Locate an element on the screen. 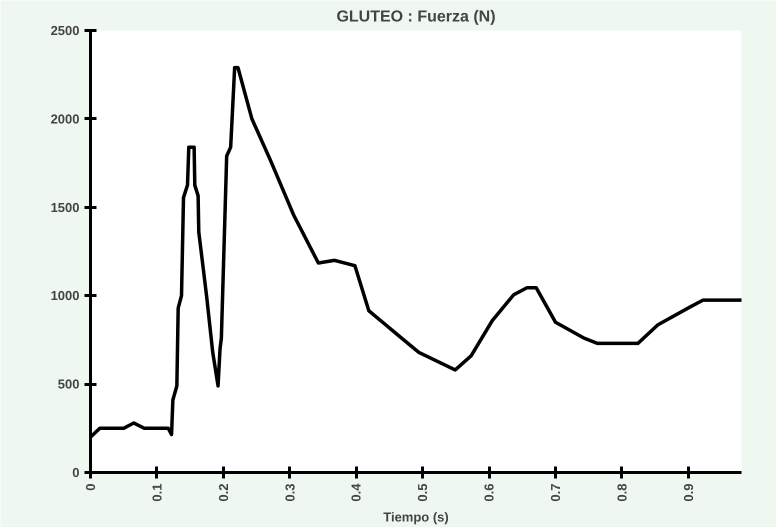 The height and width of the screenshot is (527, 776). x-tick-label: 0.9 is located at coordinates (688, 492).